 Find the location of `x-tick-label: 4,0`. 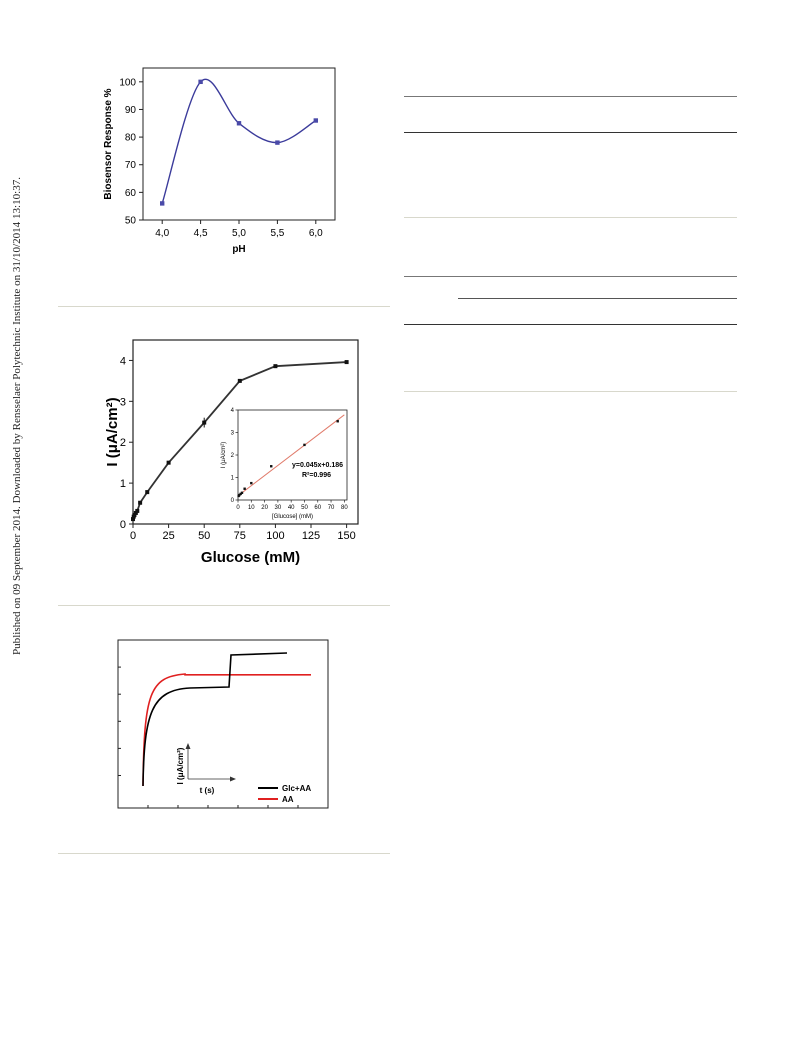

x-tick-label: 4,0 is located at coordinates (162, 233).